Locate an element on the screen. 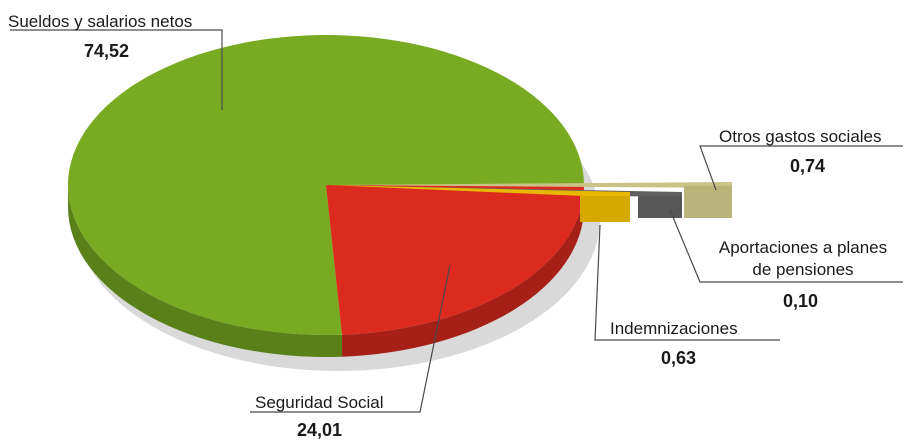 This screenshot has width=905, height=440. slice-side-seguridad is located at coordinates (463, 271).